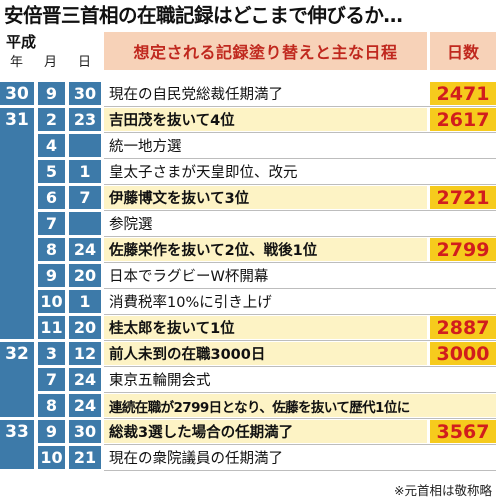 The image size is (500, 500). What do you see at coordinates (250, 223) in the screenshot?
I see `table-row: 7 参院選` at bounding box center [250, 223].